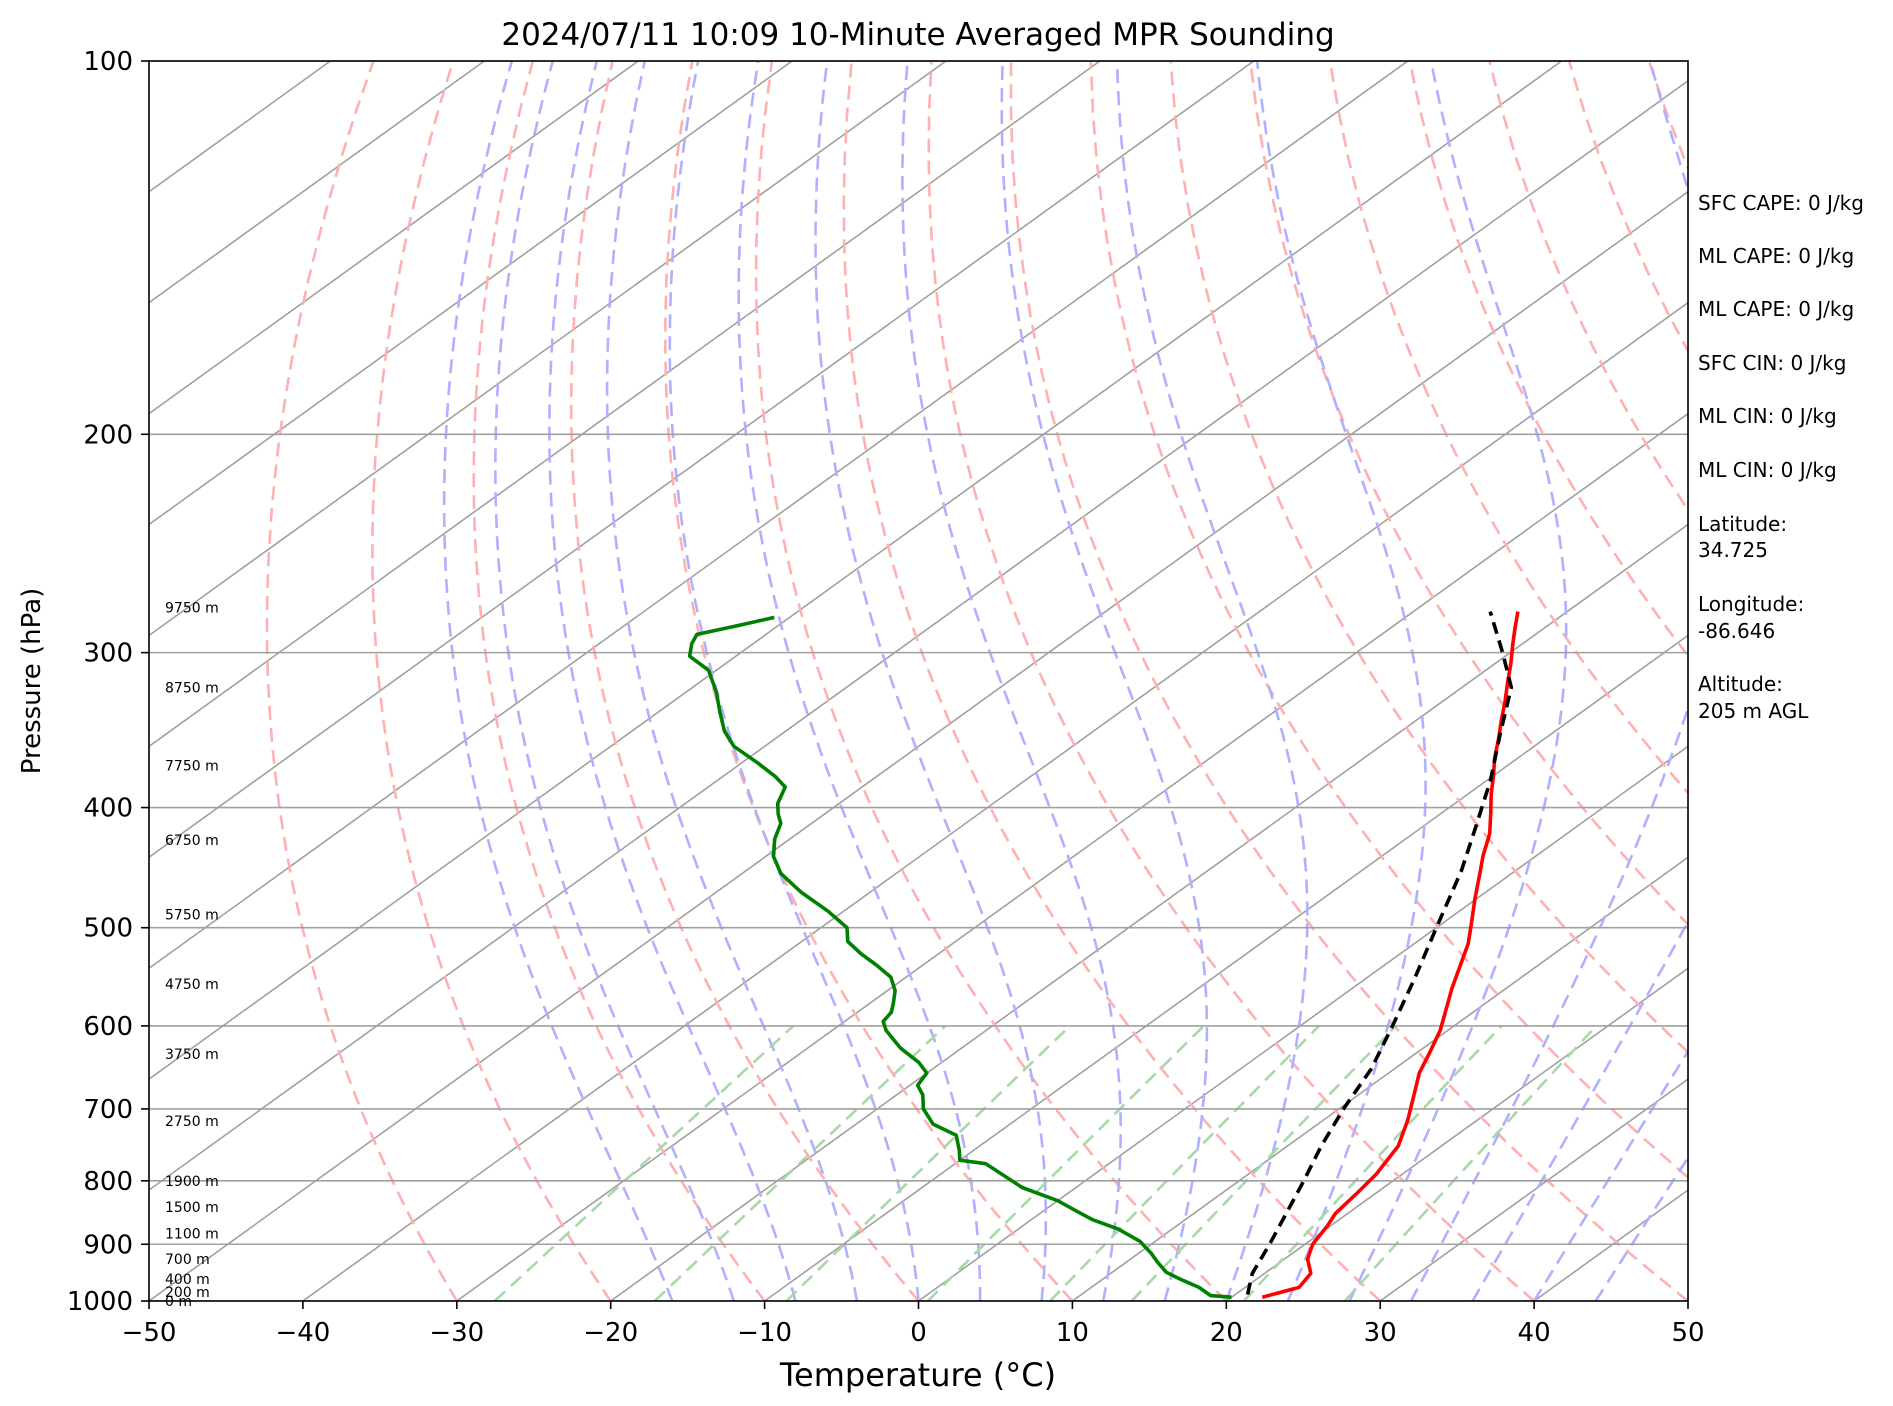 This screenshot has height=1406, width=1893. I want to click on info-line: SFC CIN: 0 J/kg, so click(1772, 363).